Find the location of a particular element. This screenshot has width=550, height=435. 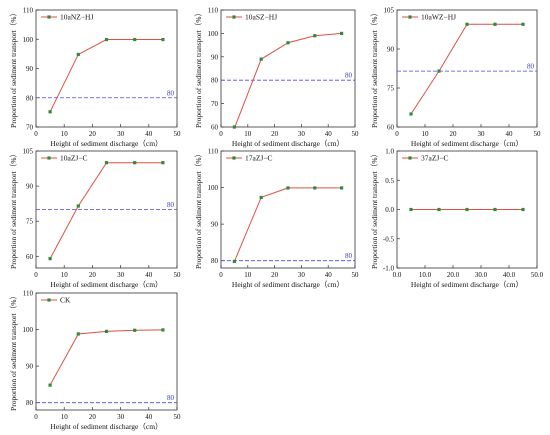

x-tick-label: 30.0 is located at coordinates (481, 275).